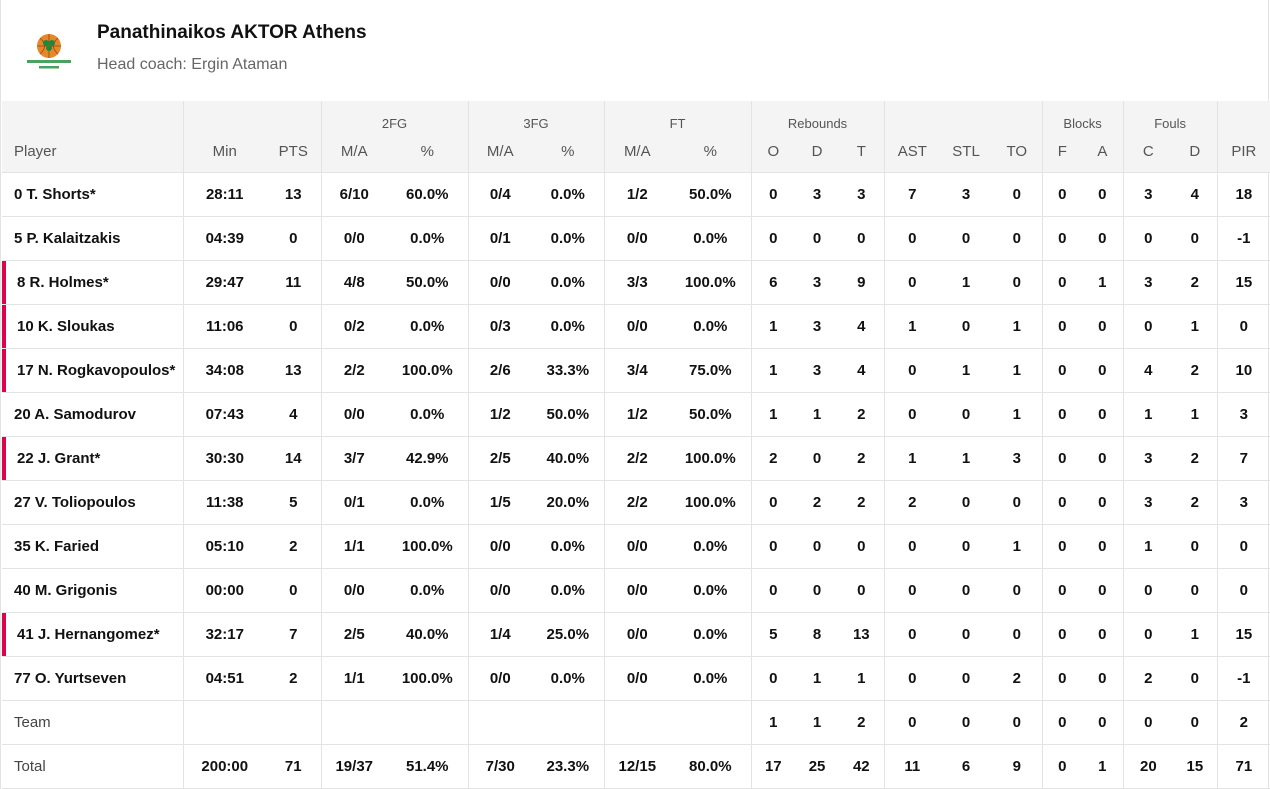 The width and height of the screenshot is (1270, 789). What do you see at coordinates (354, 152) in the screenshot?
I see `col-2fg-ma: M/A` at bounding box center [354, 152].